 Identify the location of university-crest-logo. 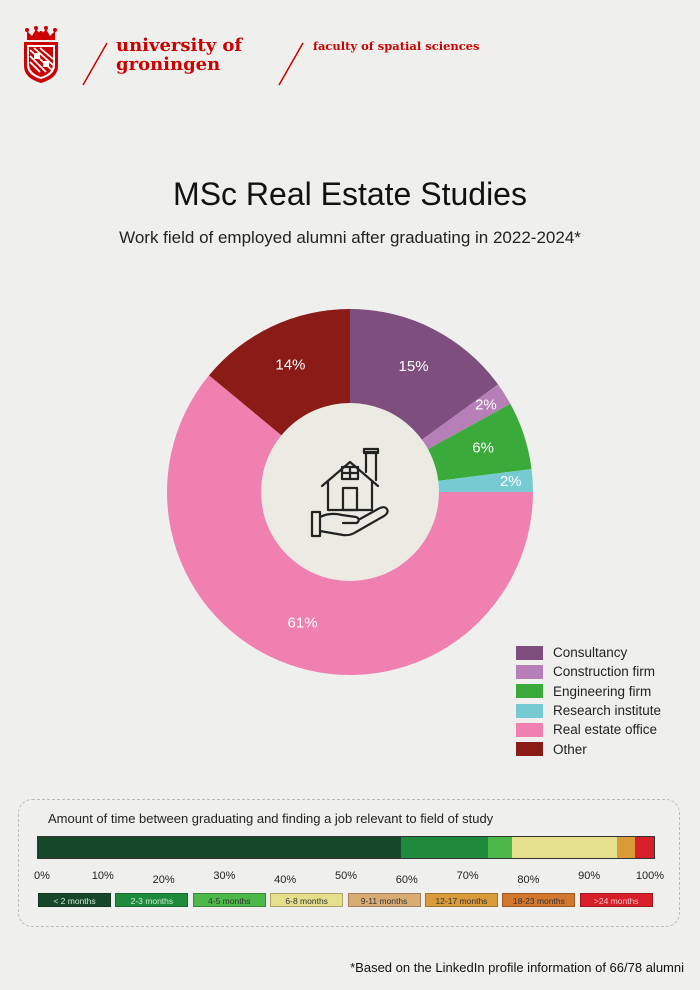
(41, 54).